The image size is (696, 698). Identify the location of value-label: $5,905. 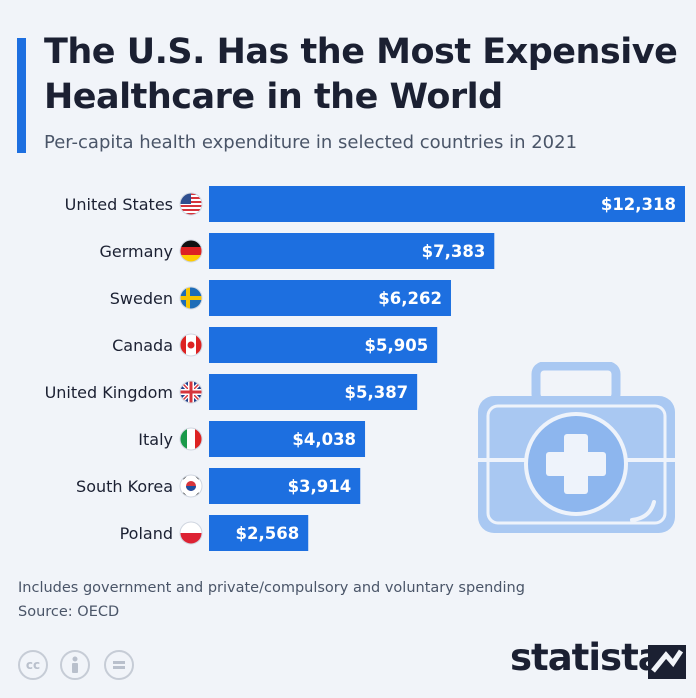
(397, 345).